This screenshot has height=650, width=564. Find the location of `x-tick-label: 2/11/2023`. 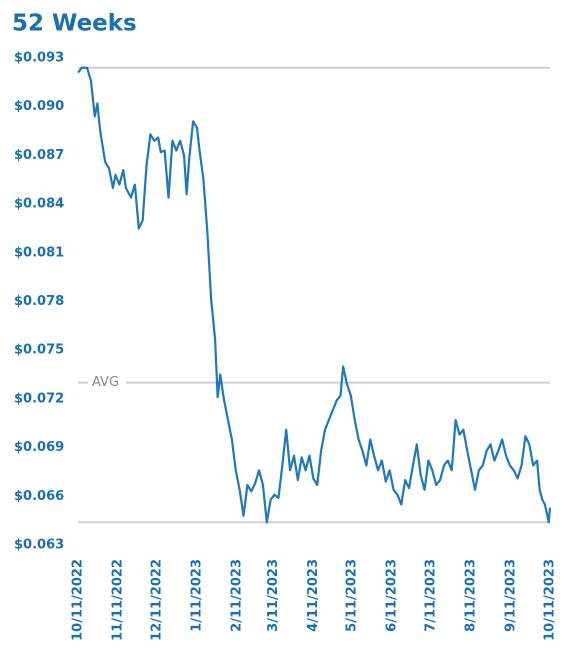

x-tick-label: 2/11/2023 is located at coordinates (237, 595).